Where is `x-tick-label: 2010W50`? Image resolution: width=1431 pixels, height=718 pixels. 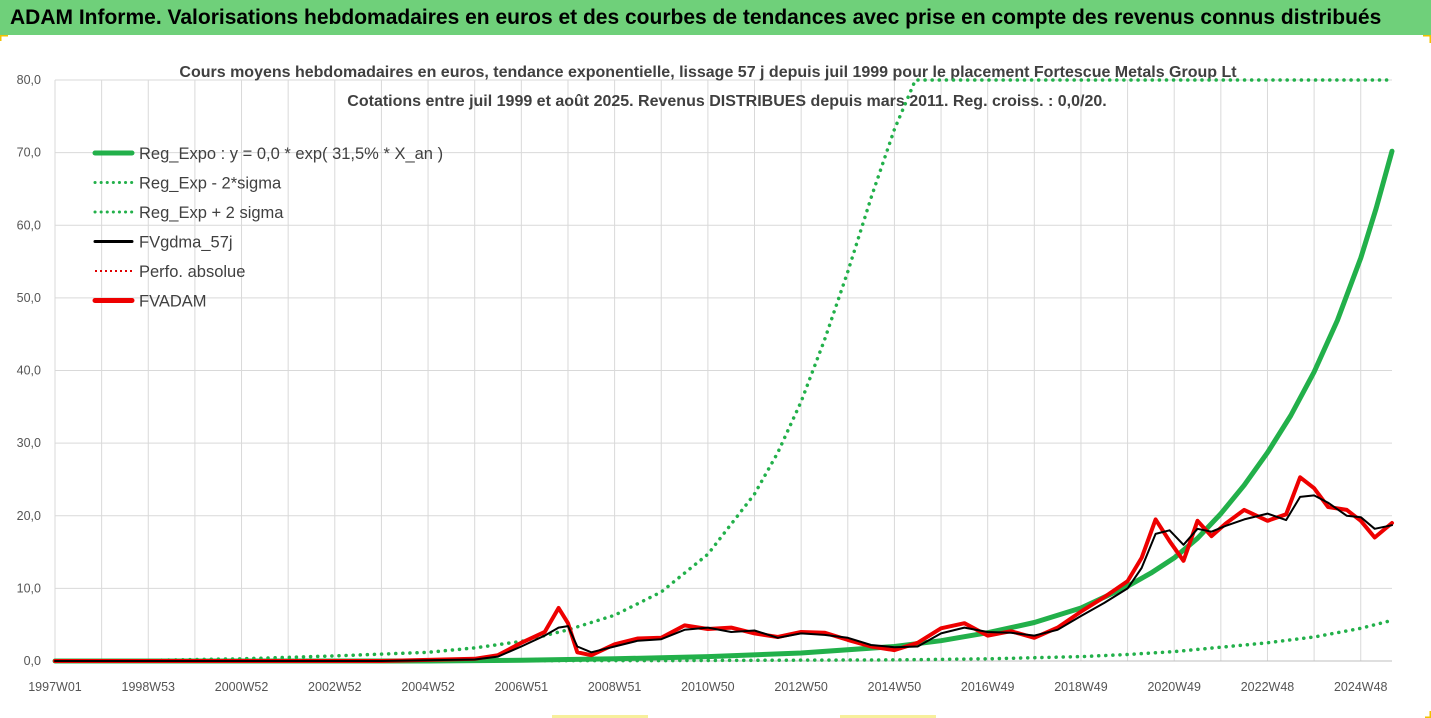 x-tick-label: 2010W50 is located at coordinates (708, 687).